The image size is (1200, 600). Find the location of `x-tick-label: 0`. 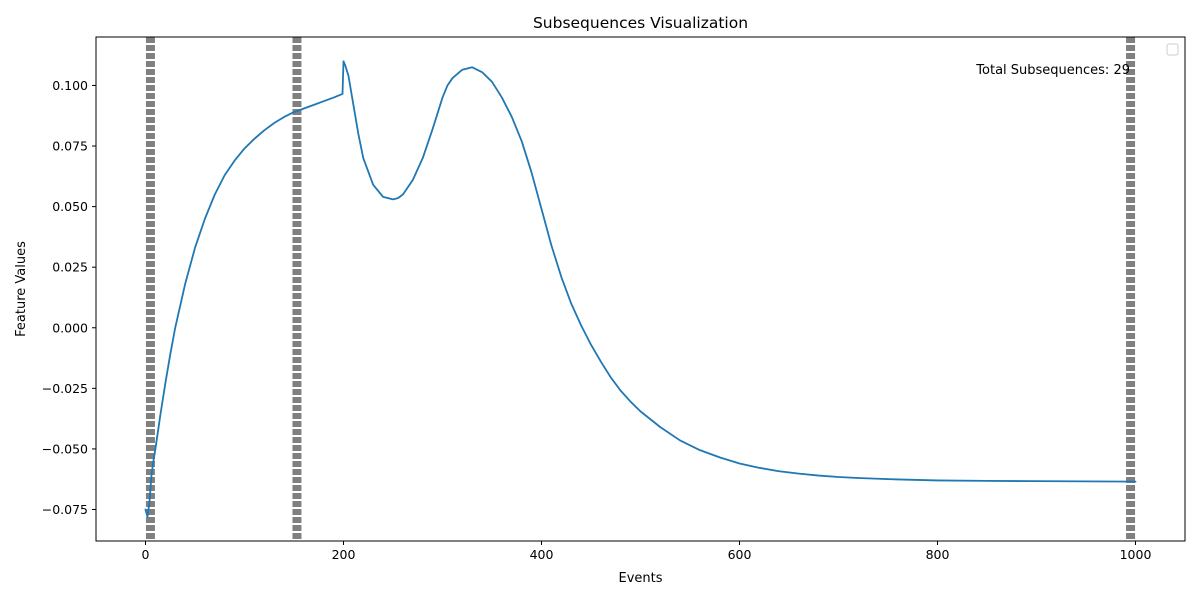

x-tick-label: 0 is located at coordinates (146, 554).